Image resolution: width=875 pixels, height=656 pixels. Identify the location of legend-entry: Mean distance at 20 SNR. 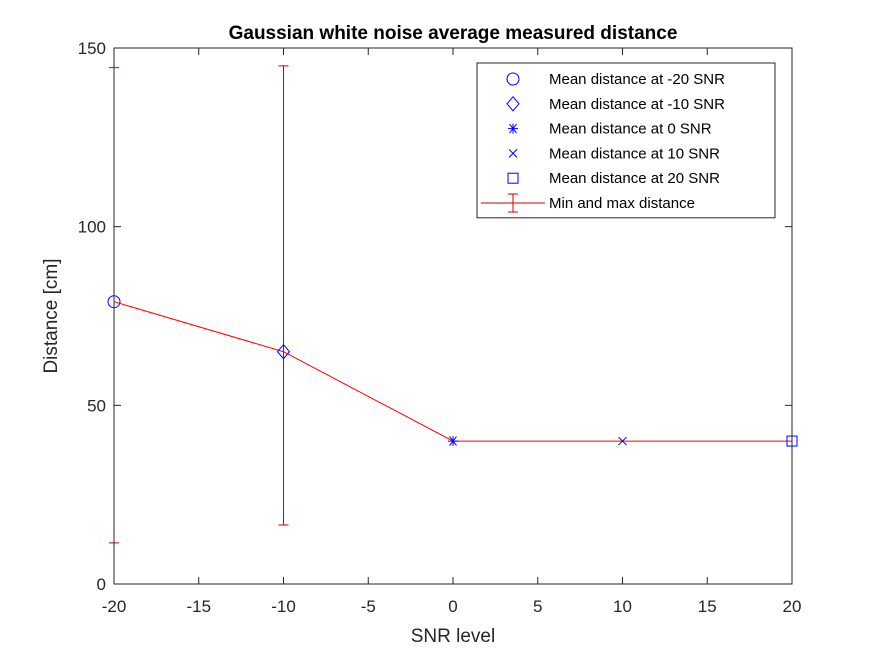
(613, 178).